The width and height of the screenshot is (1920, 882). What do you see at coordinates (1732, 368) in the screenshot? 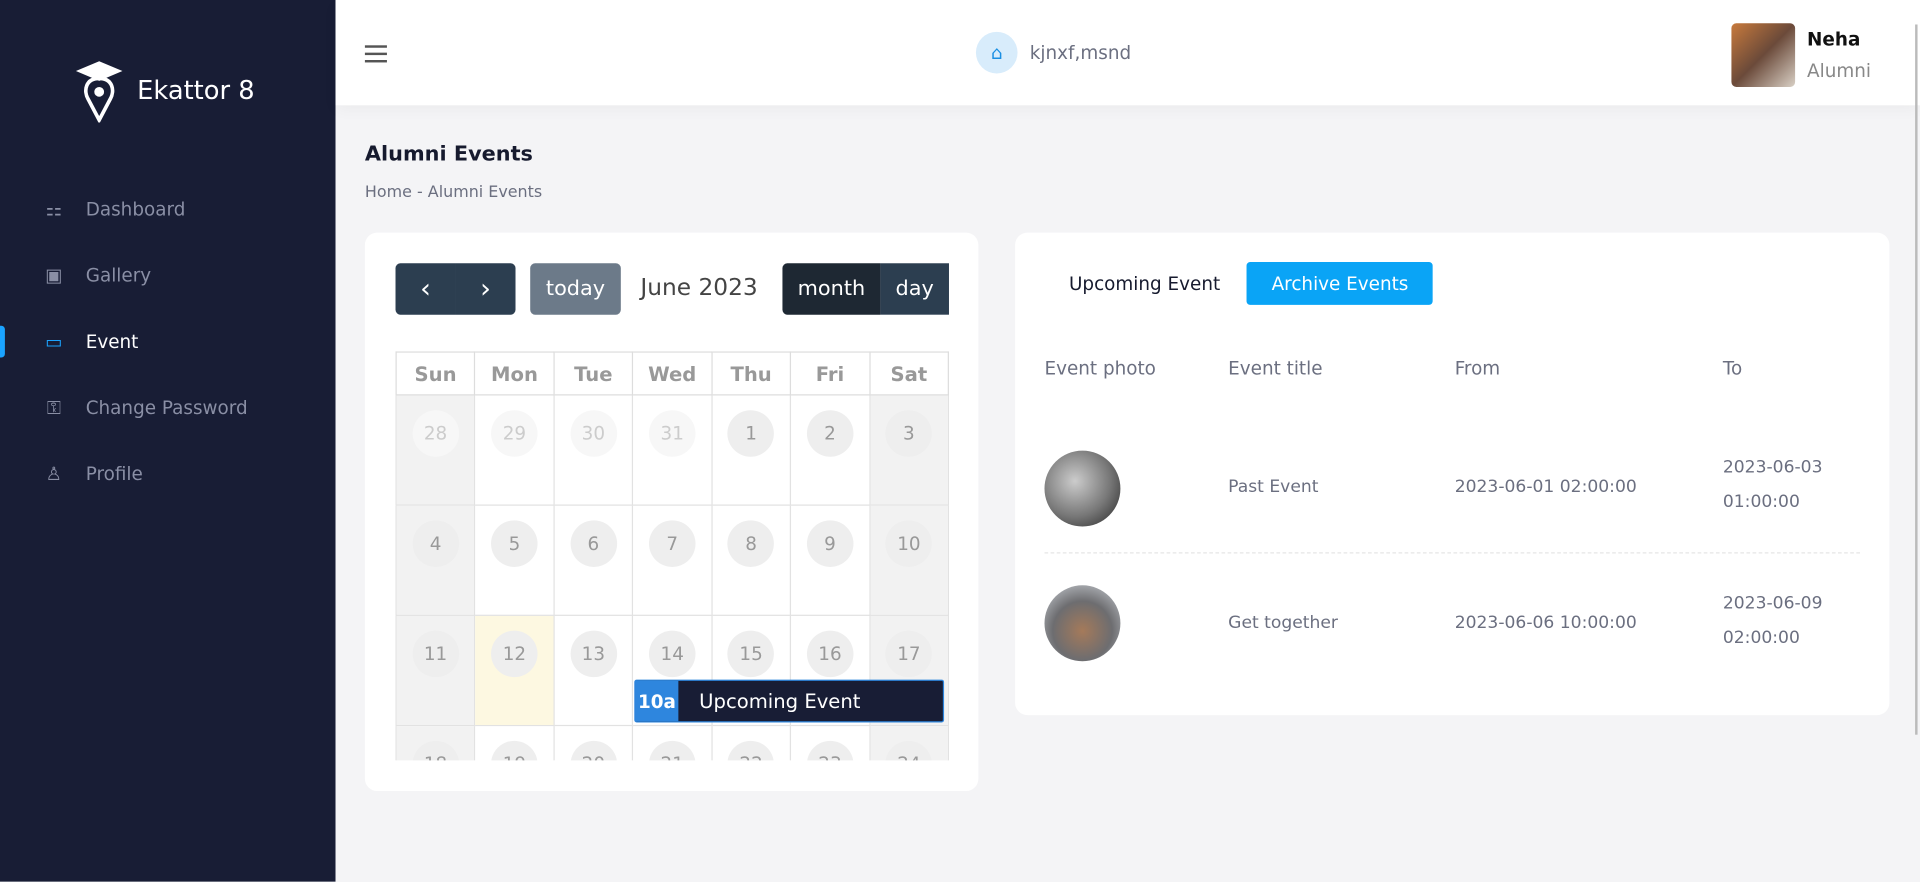
I see `column-header: To` at bounding box center [1732, 368].